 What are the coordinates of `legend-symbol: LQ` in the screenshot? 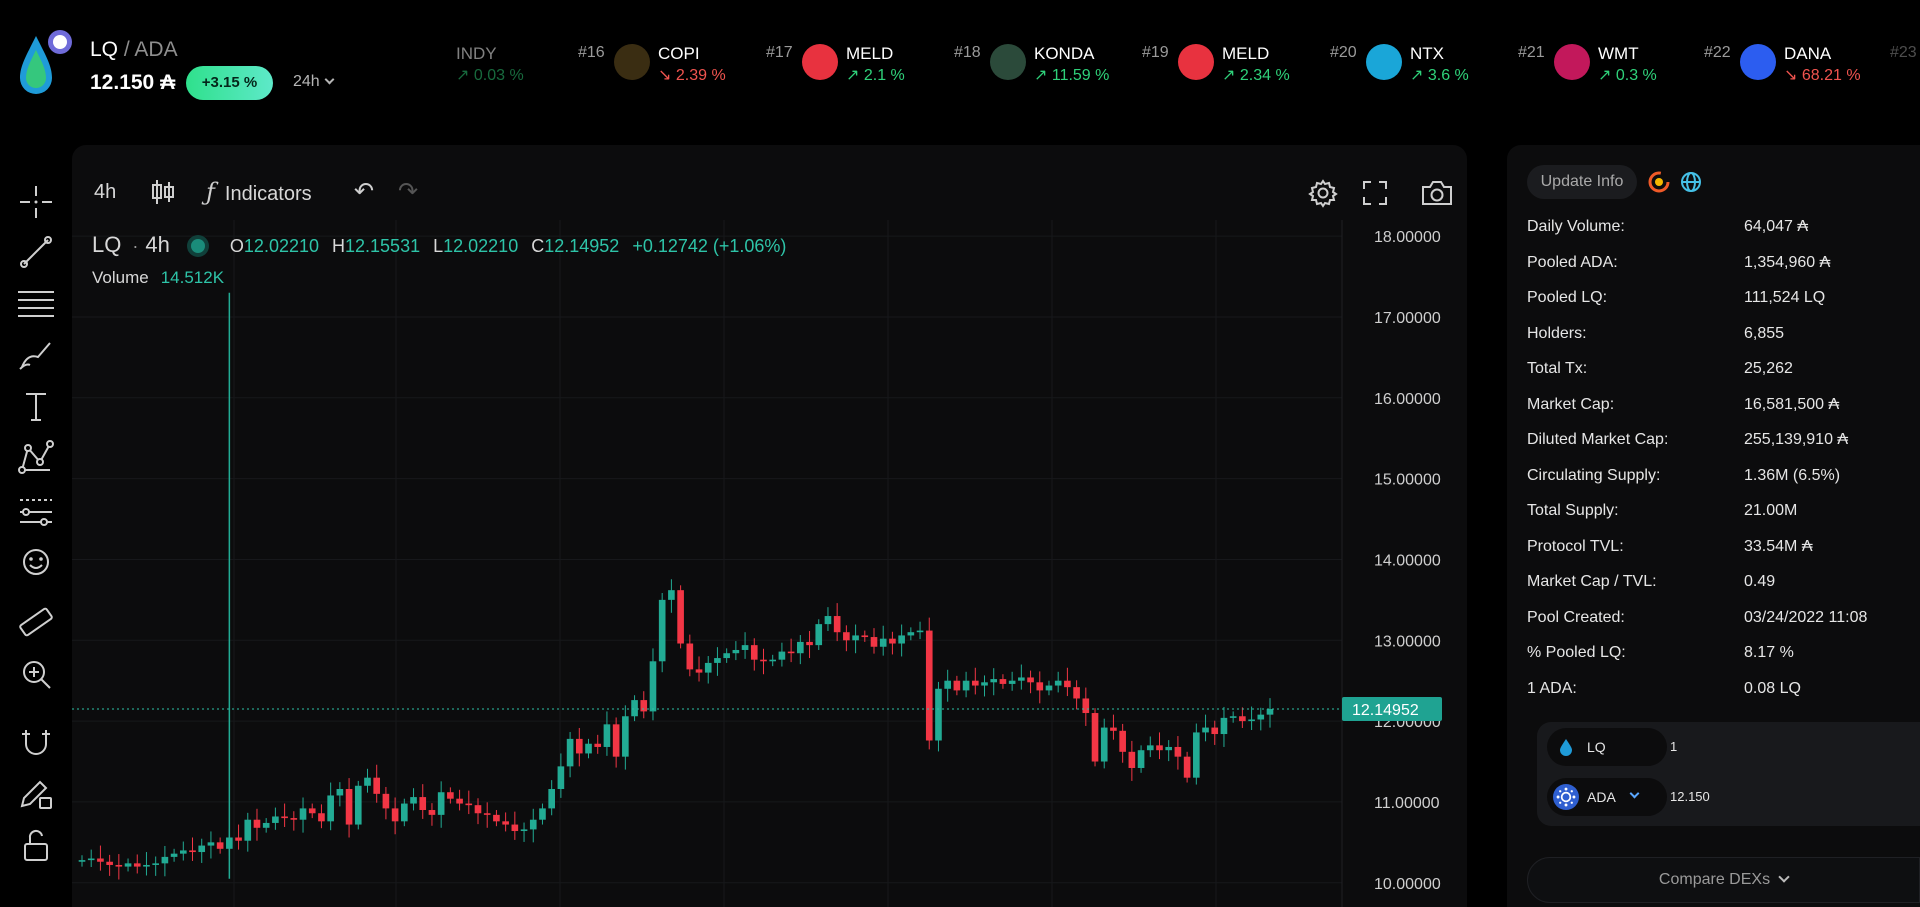 It's located at (107, 244).